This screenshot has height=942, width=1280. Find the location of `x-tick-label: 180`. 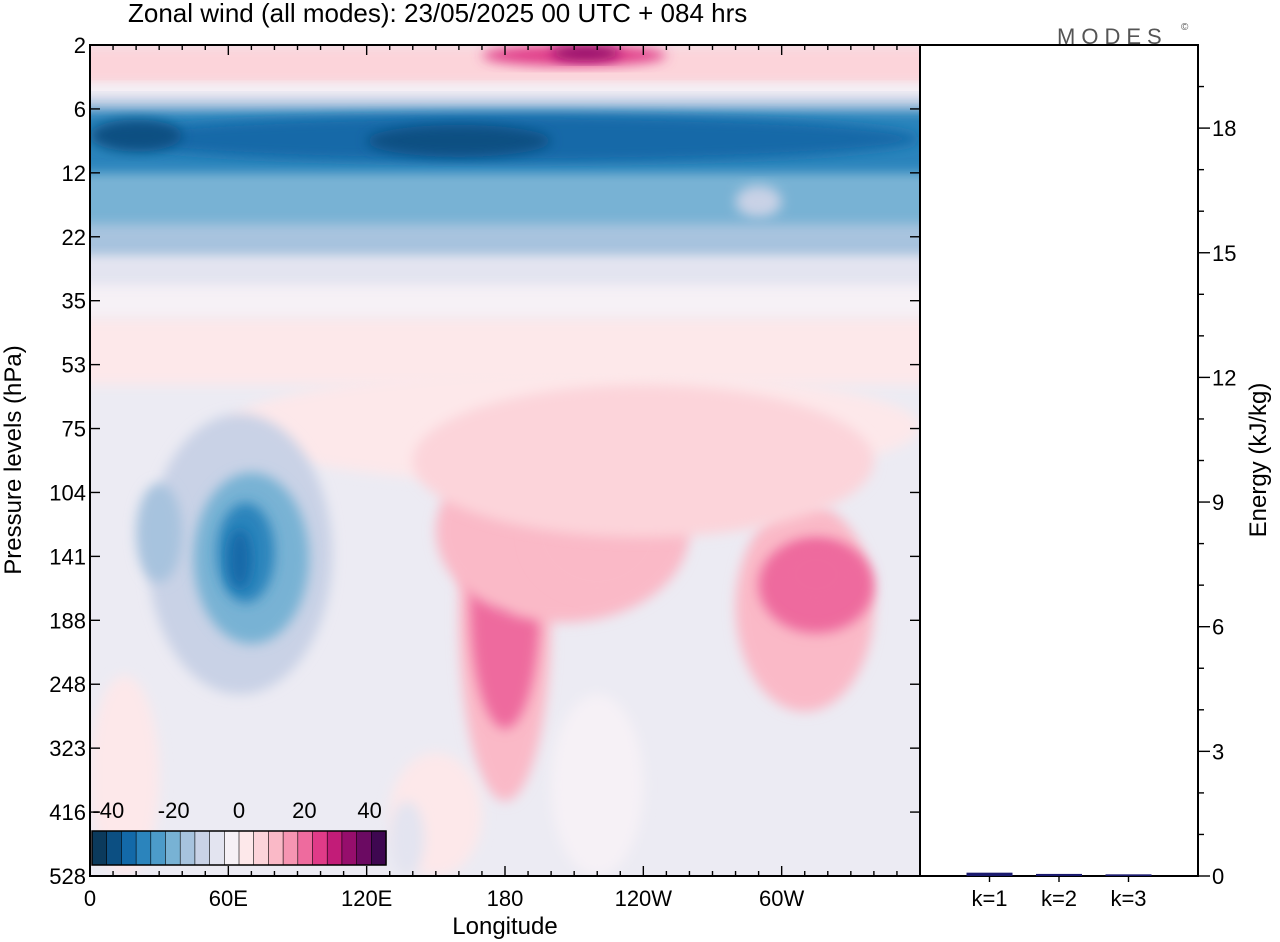

x-tick-label: 180 is located at coordinates (505, 898).